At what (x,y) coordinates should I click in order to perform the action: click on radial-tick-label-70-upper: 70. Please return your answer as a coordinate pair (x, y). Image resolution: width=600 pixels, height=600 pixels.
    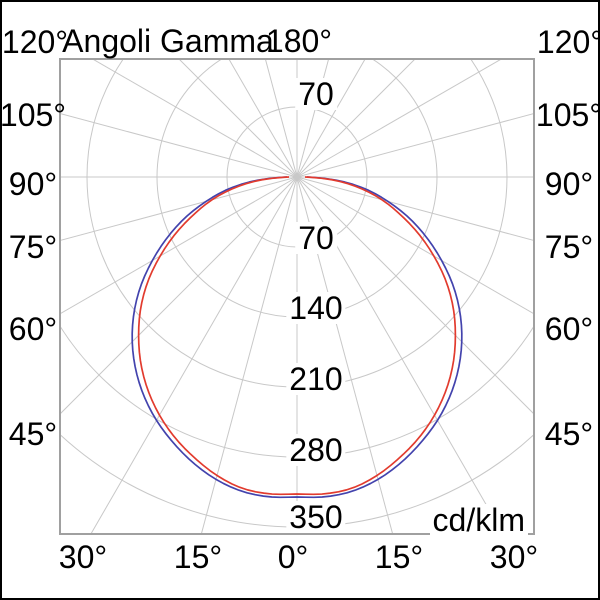
    Looking at the image, I should click on (316, 94).